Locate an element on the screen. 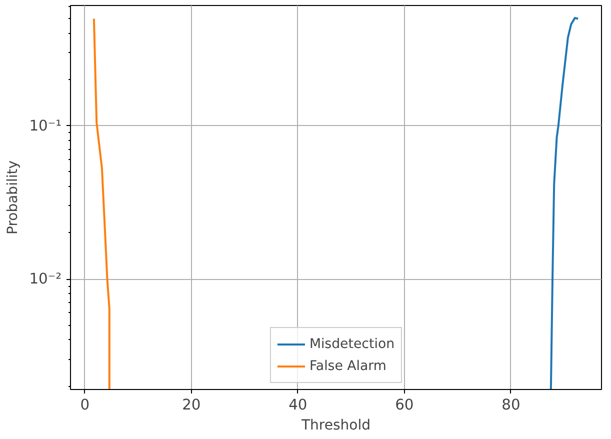 This screenshot has width=611, height=439. y-axis-title: Probability is located at coordinates (13, 197).